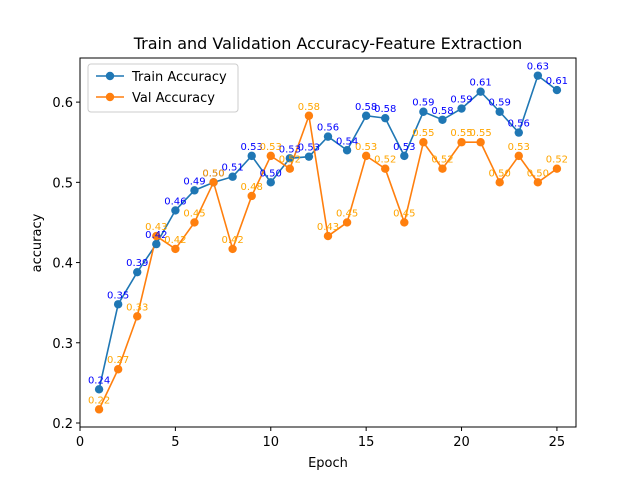 Image resolution: width=640 pixels, height=480 pixels. What do you see at coordinates (118, 360) in the screenshot?
I see `data-label-val: 0.27` at bounding box center [118, 360].